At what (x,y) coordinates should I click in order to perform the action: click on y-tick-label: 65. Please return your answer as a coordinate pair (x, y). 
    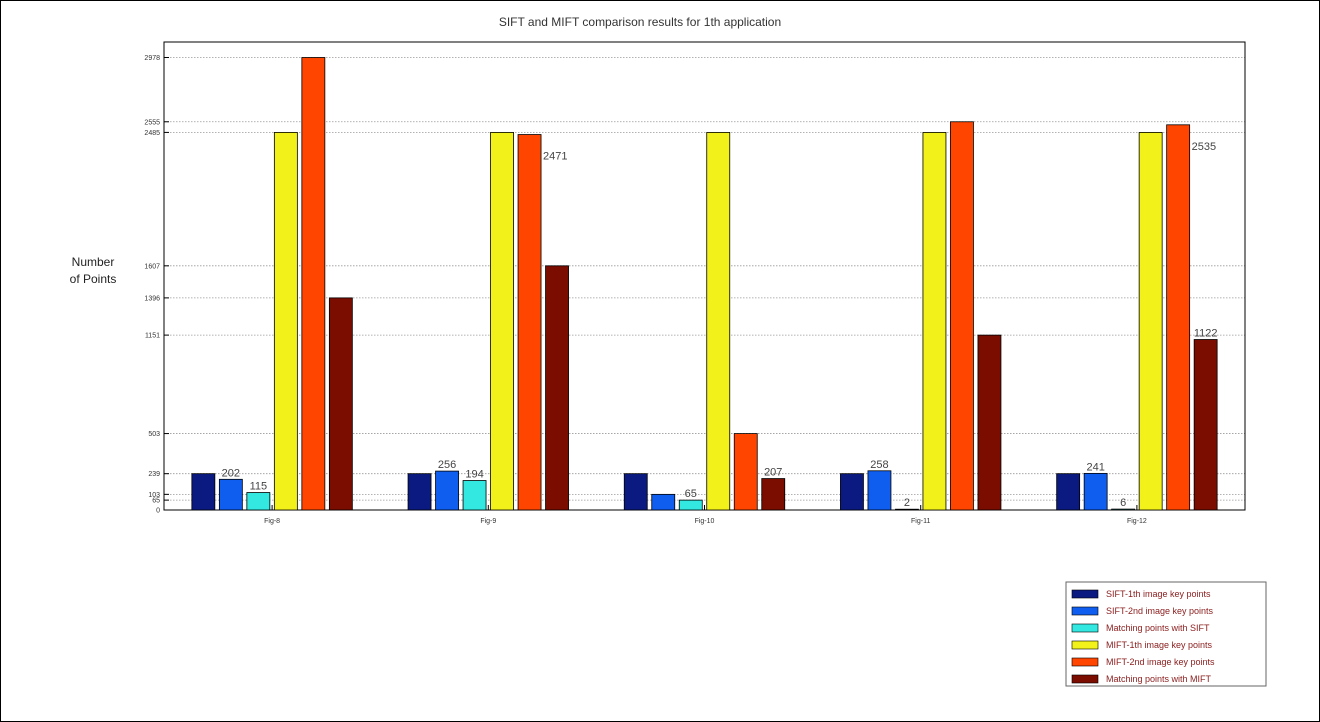
    Looking at the image, I should click on (156, 501).